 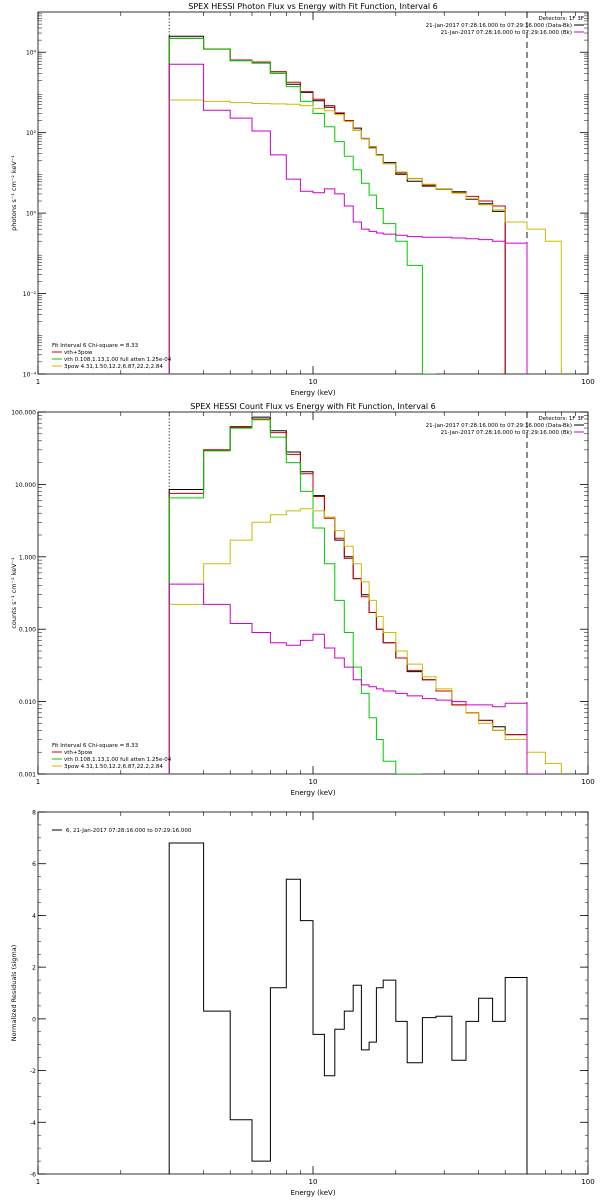 I want to click on y-axis-label: Normalized Residuals (sigma), so click(x=14, y=993).